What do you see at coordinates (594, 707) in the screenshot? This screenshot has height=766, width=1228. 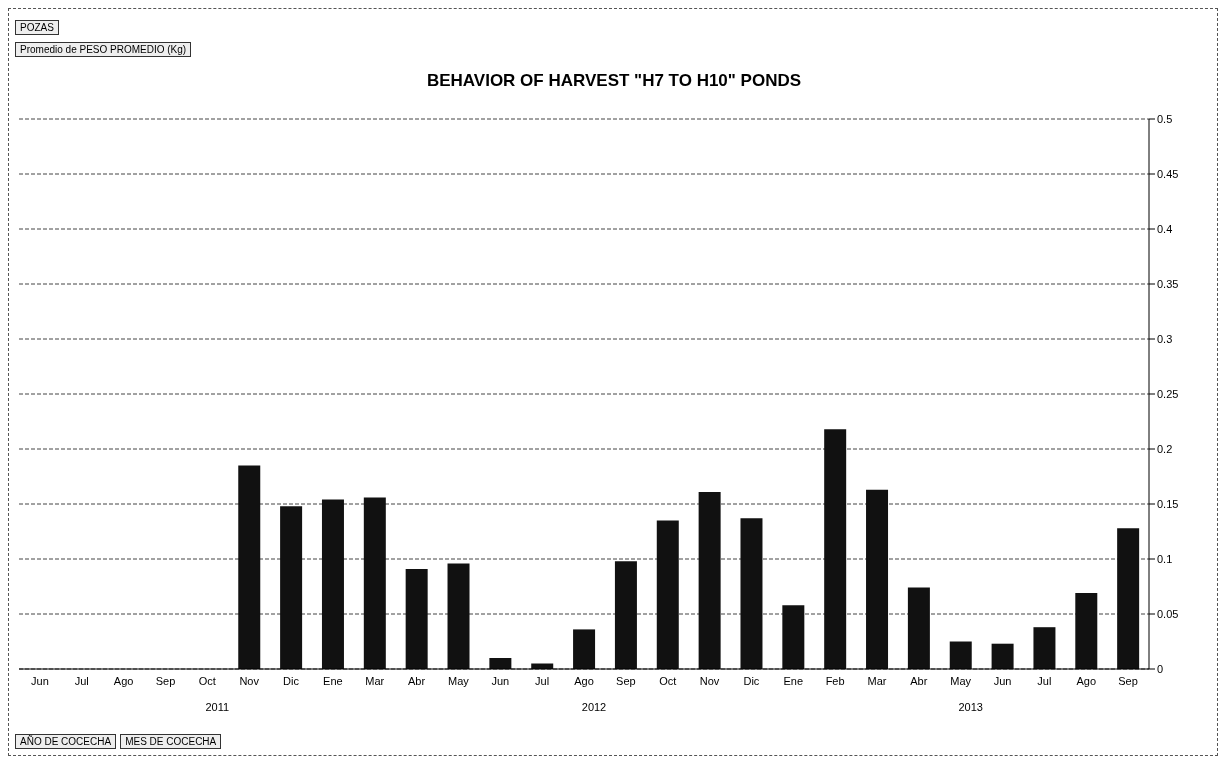 I see `text: 2012` at bounding box center [594, 707].